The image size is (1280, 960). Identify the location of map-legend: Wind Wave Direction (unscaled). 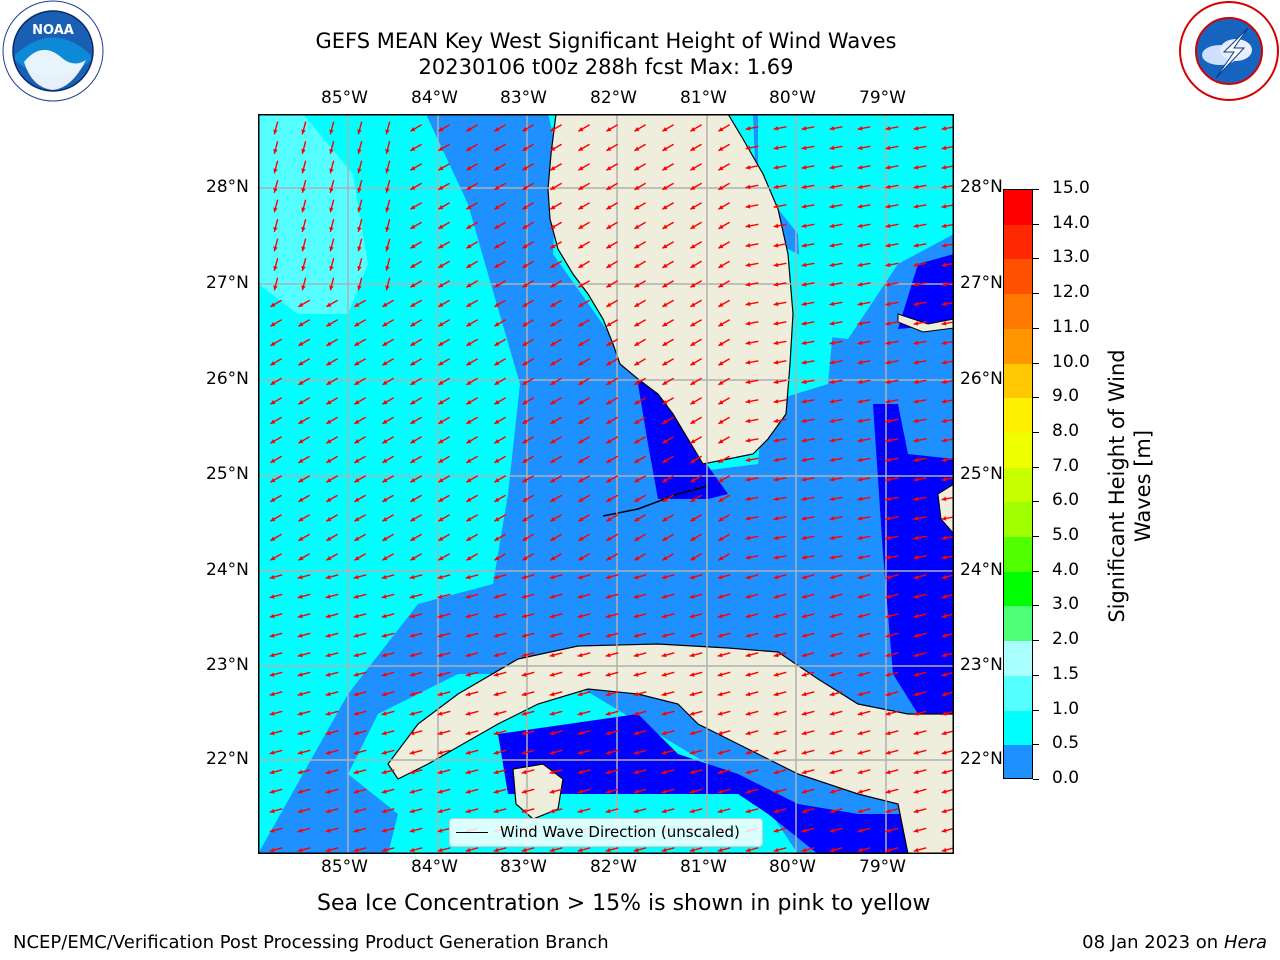
(606, 832).